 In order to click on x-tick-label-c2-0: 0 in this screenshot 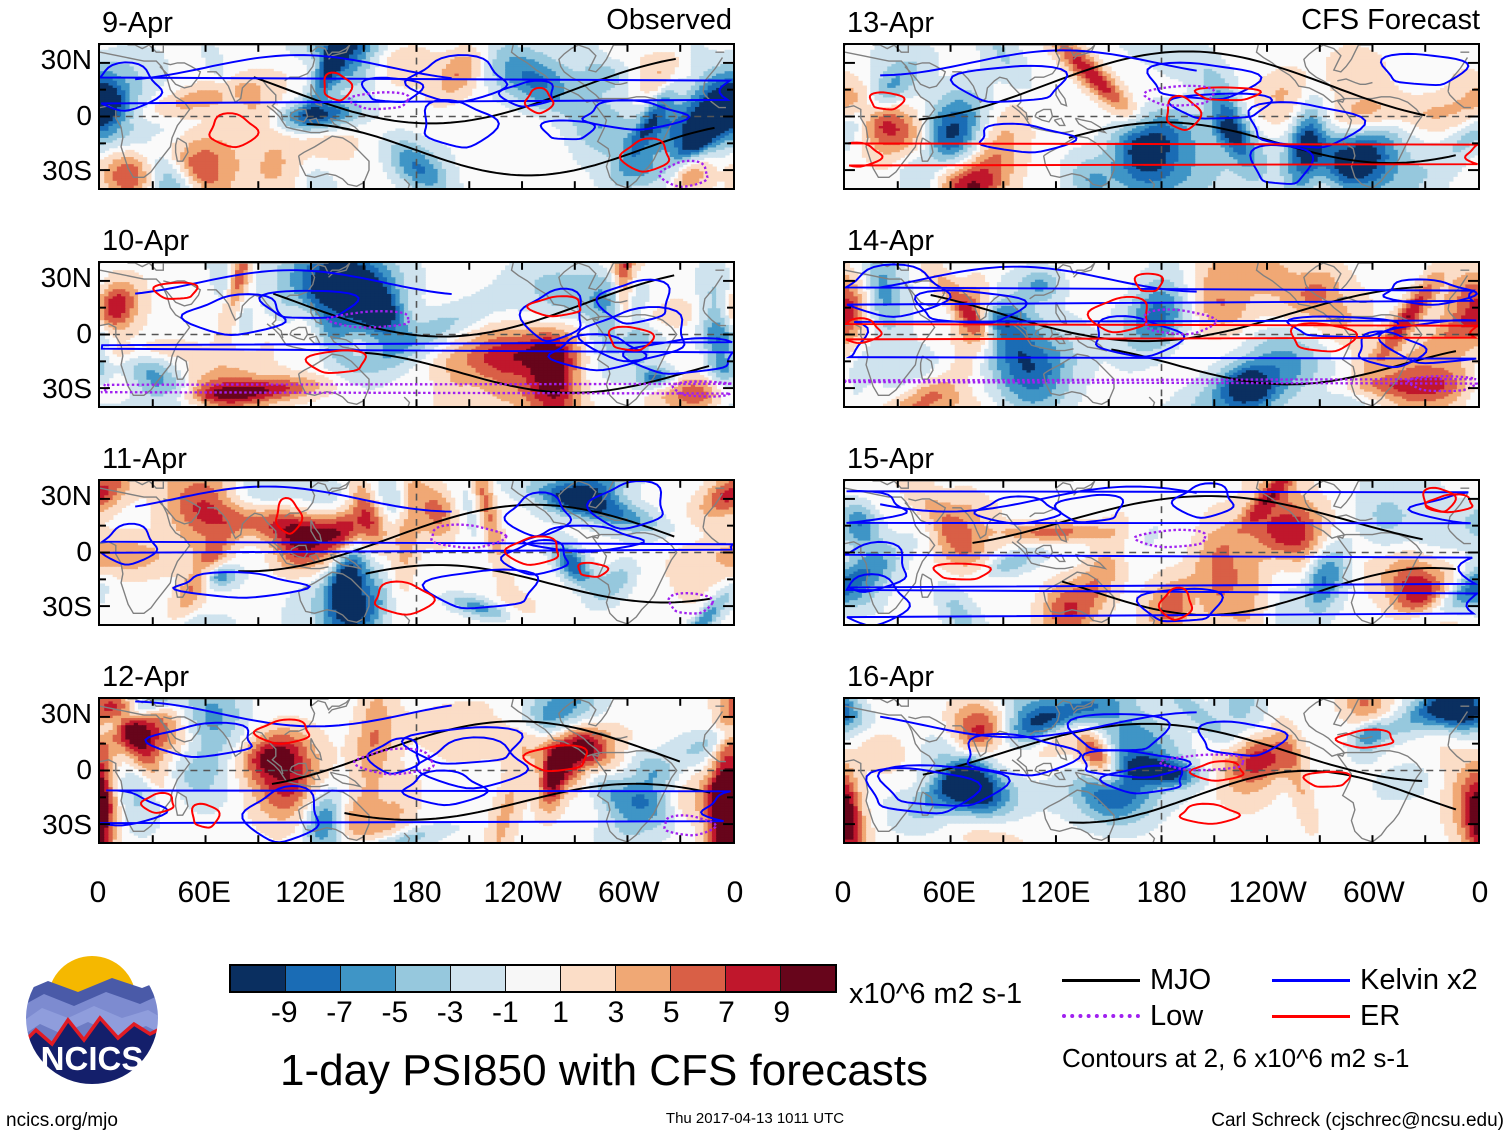, I will do `click(843, 893)`.